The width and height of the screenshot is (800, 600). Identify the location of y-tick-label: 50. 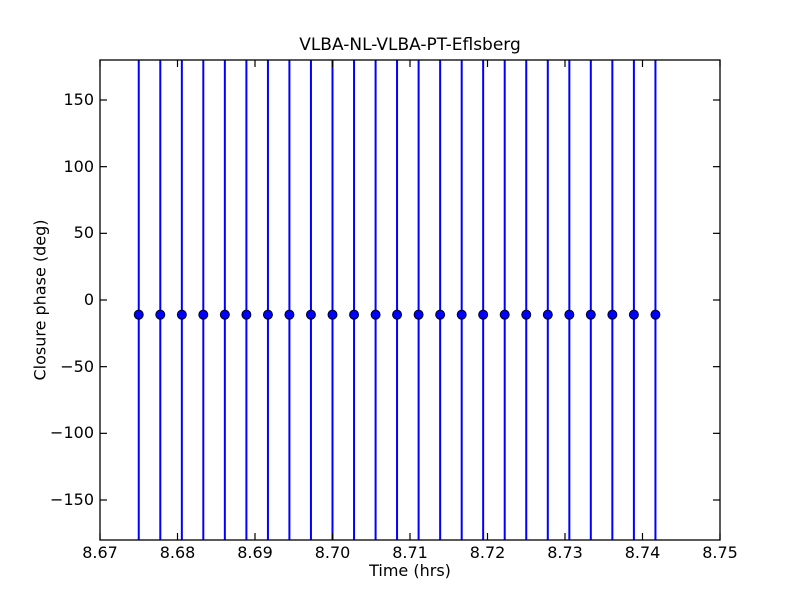
(83, 233).